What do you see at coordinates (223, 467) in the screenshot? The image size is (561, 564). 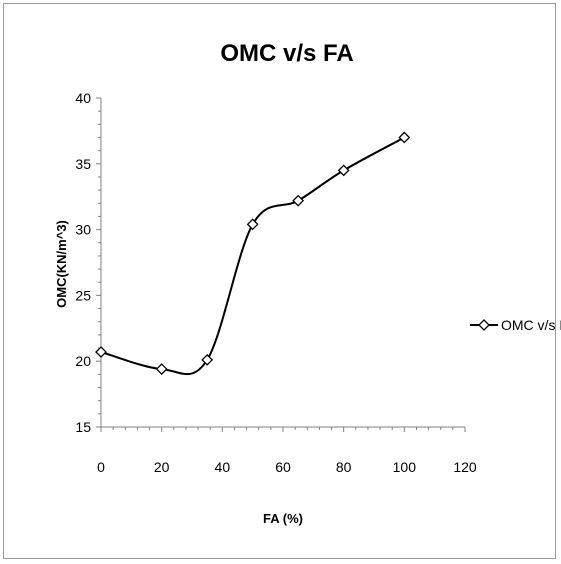 I see `x-tick-label: 40` at bounding box center [223, 467].